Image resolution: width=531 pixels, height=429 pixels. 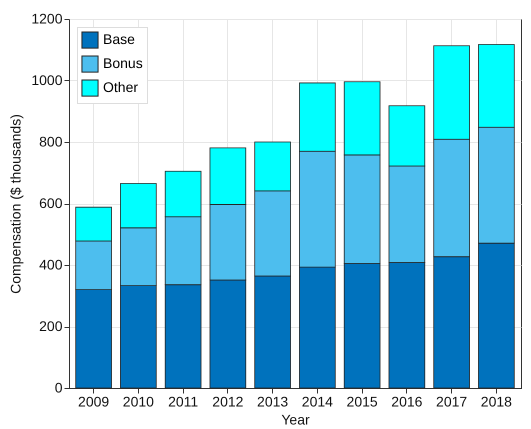 I want to click on x-tick-label: 2016, so click(x=407, y=402).